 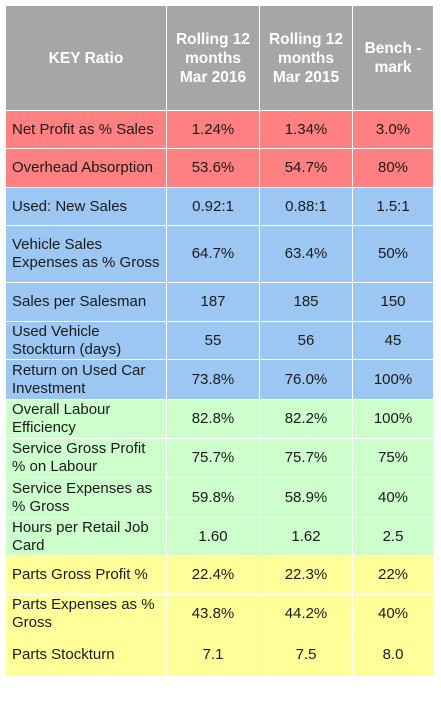 I want to click on value-2015-cell: 22.3%, so click(x=306, y=575).